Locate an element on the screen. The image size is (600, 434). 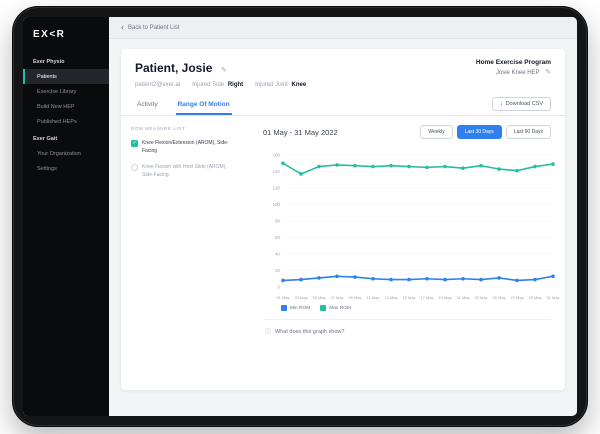
svg-text: 11 May is located at coordinates (373, 297).